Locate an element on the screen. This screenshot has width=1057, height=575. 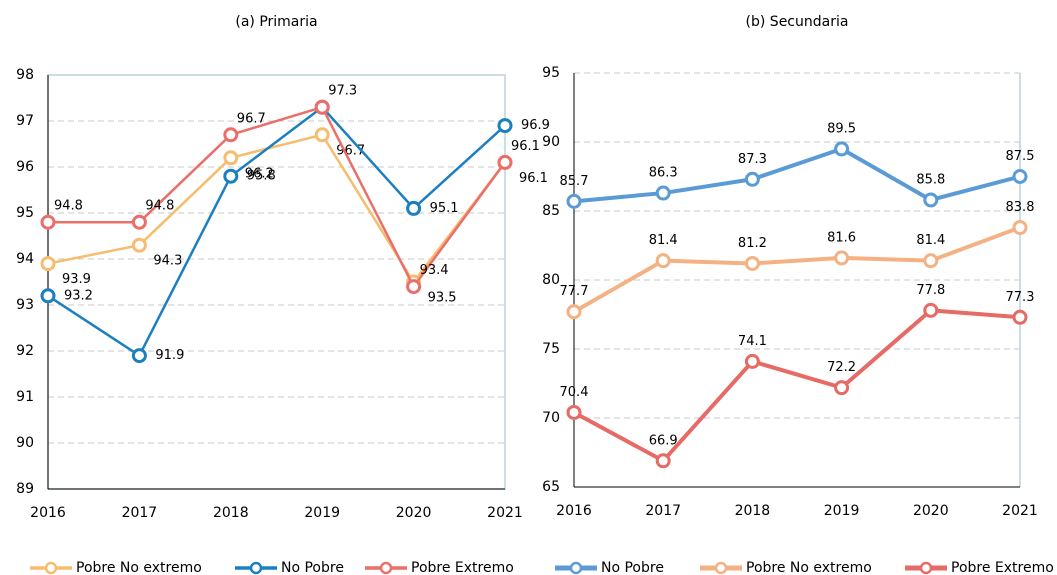
data-label: 77.7 is located at coordinates (574, 291).